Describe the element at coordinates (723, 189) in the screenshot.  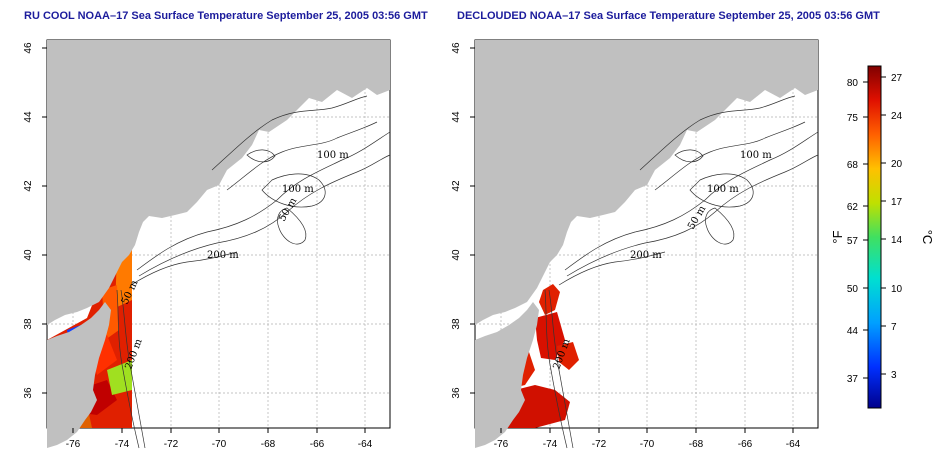
I see `right-contour-label-2: 100 m` at that location.